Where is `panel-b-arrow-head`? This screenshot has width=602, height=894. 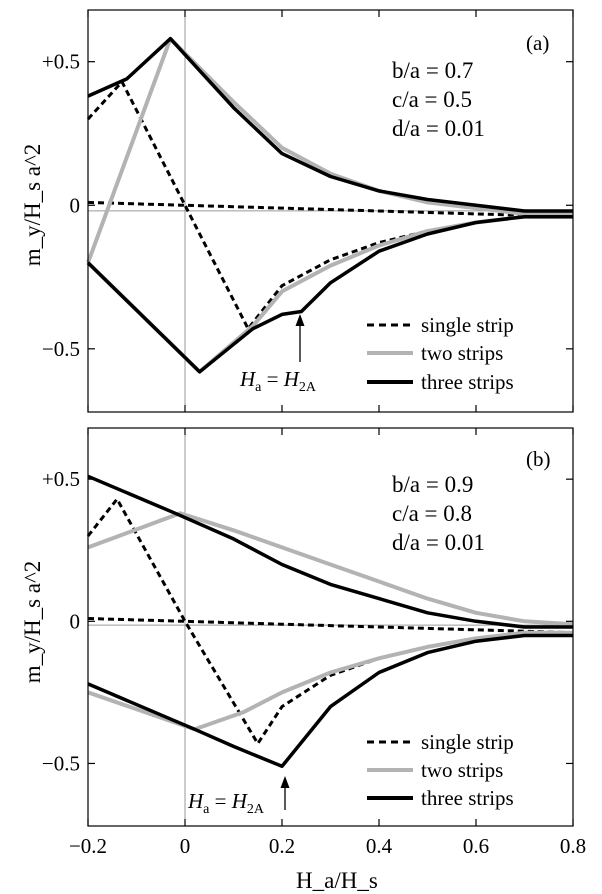 panel-b-arrow-head is located at coordinates (285, 782).